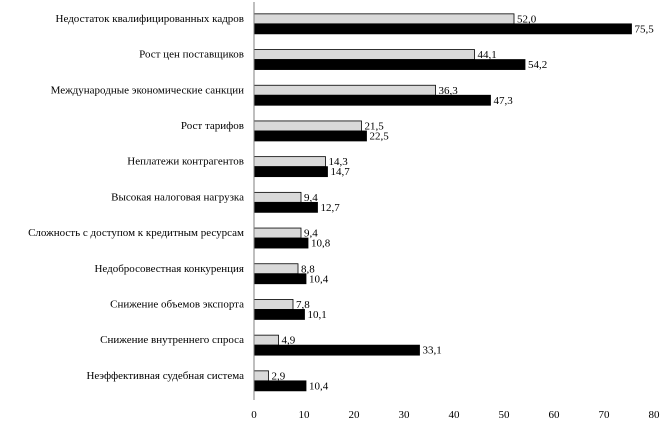 The height and width of the screenshot is (424, 661). I want to click on x-tick-label: 80, so click(655, 415).